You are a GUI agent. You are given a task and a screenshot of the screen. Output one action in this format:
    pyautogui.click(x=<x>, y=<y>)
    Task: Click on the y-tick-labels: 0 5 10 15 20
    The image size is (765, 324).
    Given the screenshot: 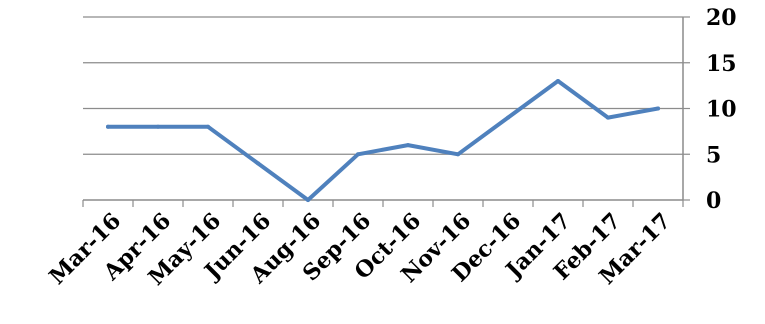 What is the action you would take?
    pyautogui.click(x=721, y=109)
    